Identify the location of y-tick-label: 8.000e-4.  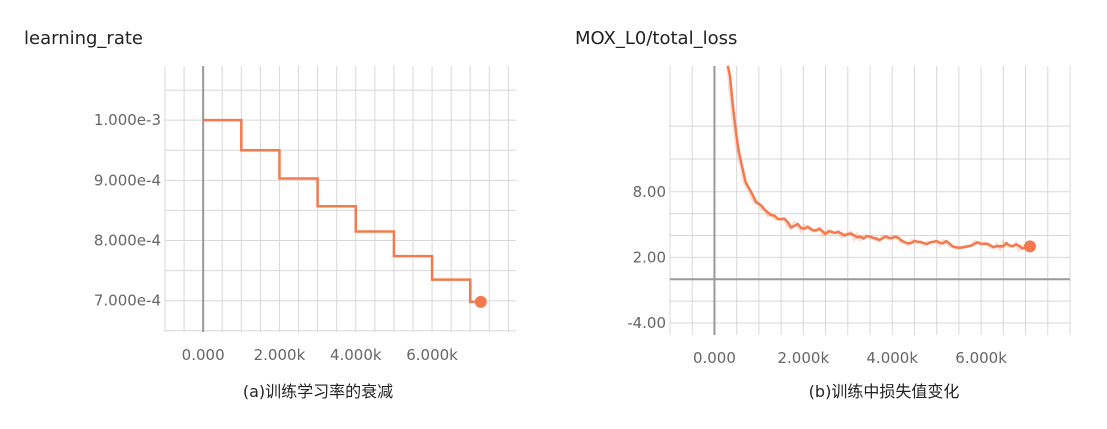
(127, 241).